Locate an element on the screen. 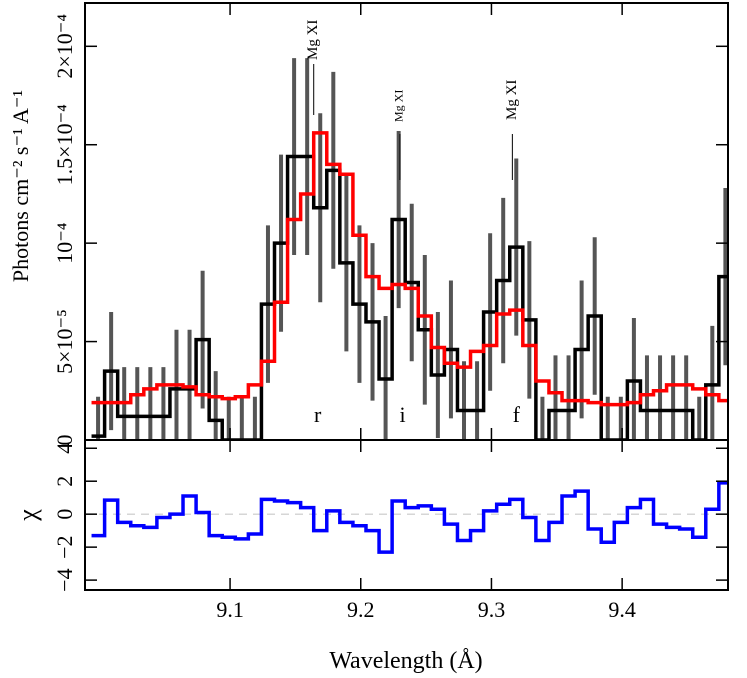 This screenshot has width=747, height=678. x-tick-label: 9.1 is located at coordinates (230, 609).